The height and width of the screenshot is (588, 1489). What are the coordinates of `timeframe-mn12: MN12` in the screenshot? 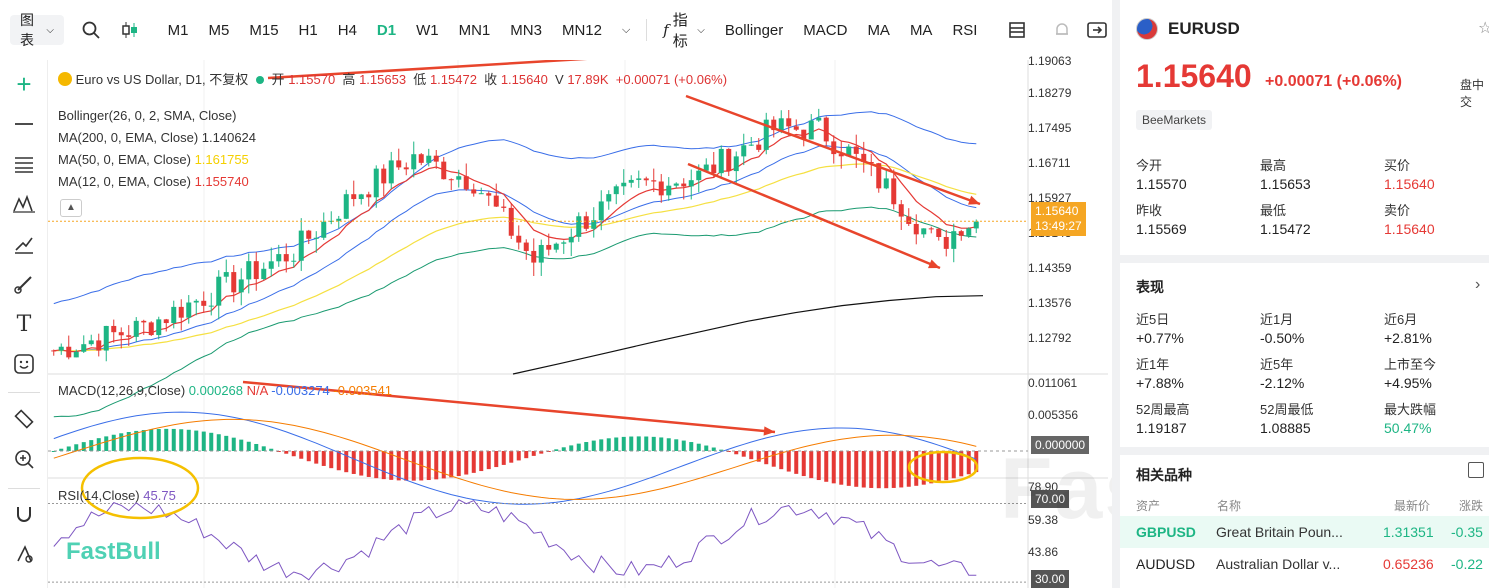 It's located at (581, 30).